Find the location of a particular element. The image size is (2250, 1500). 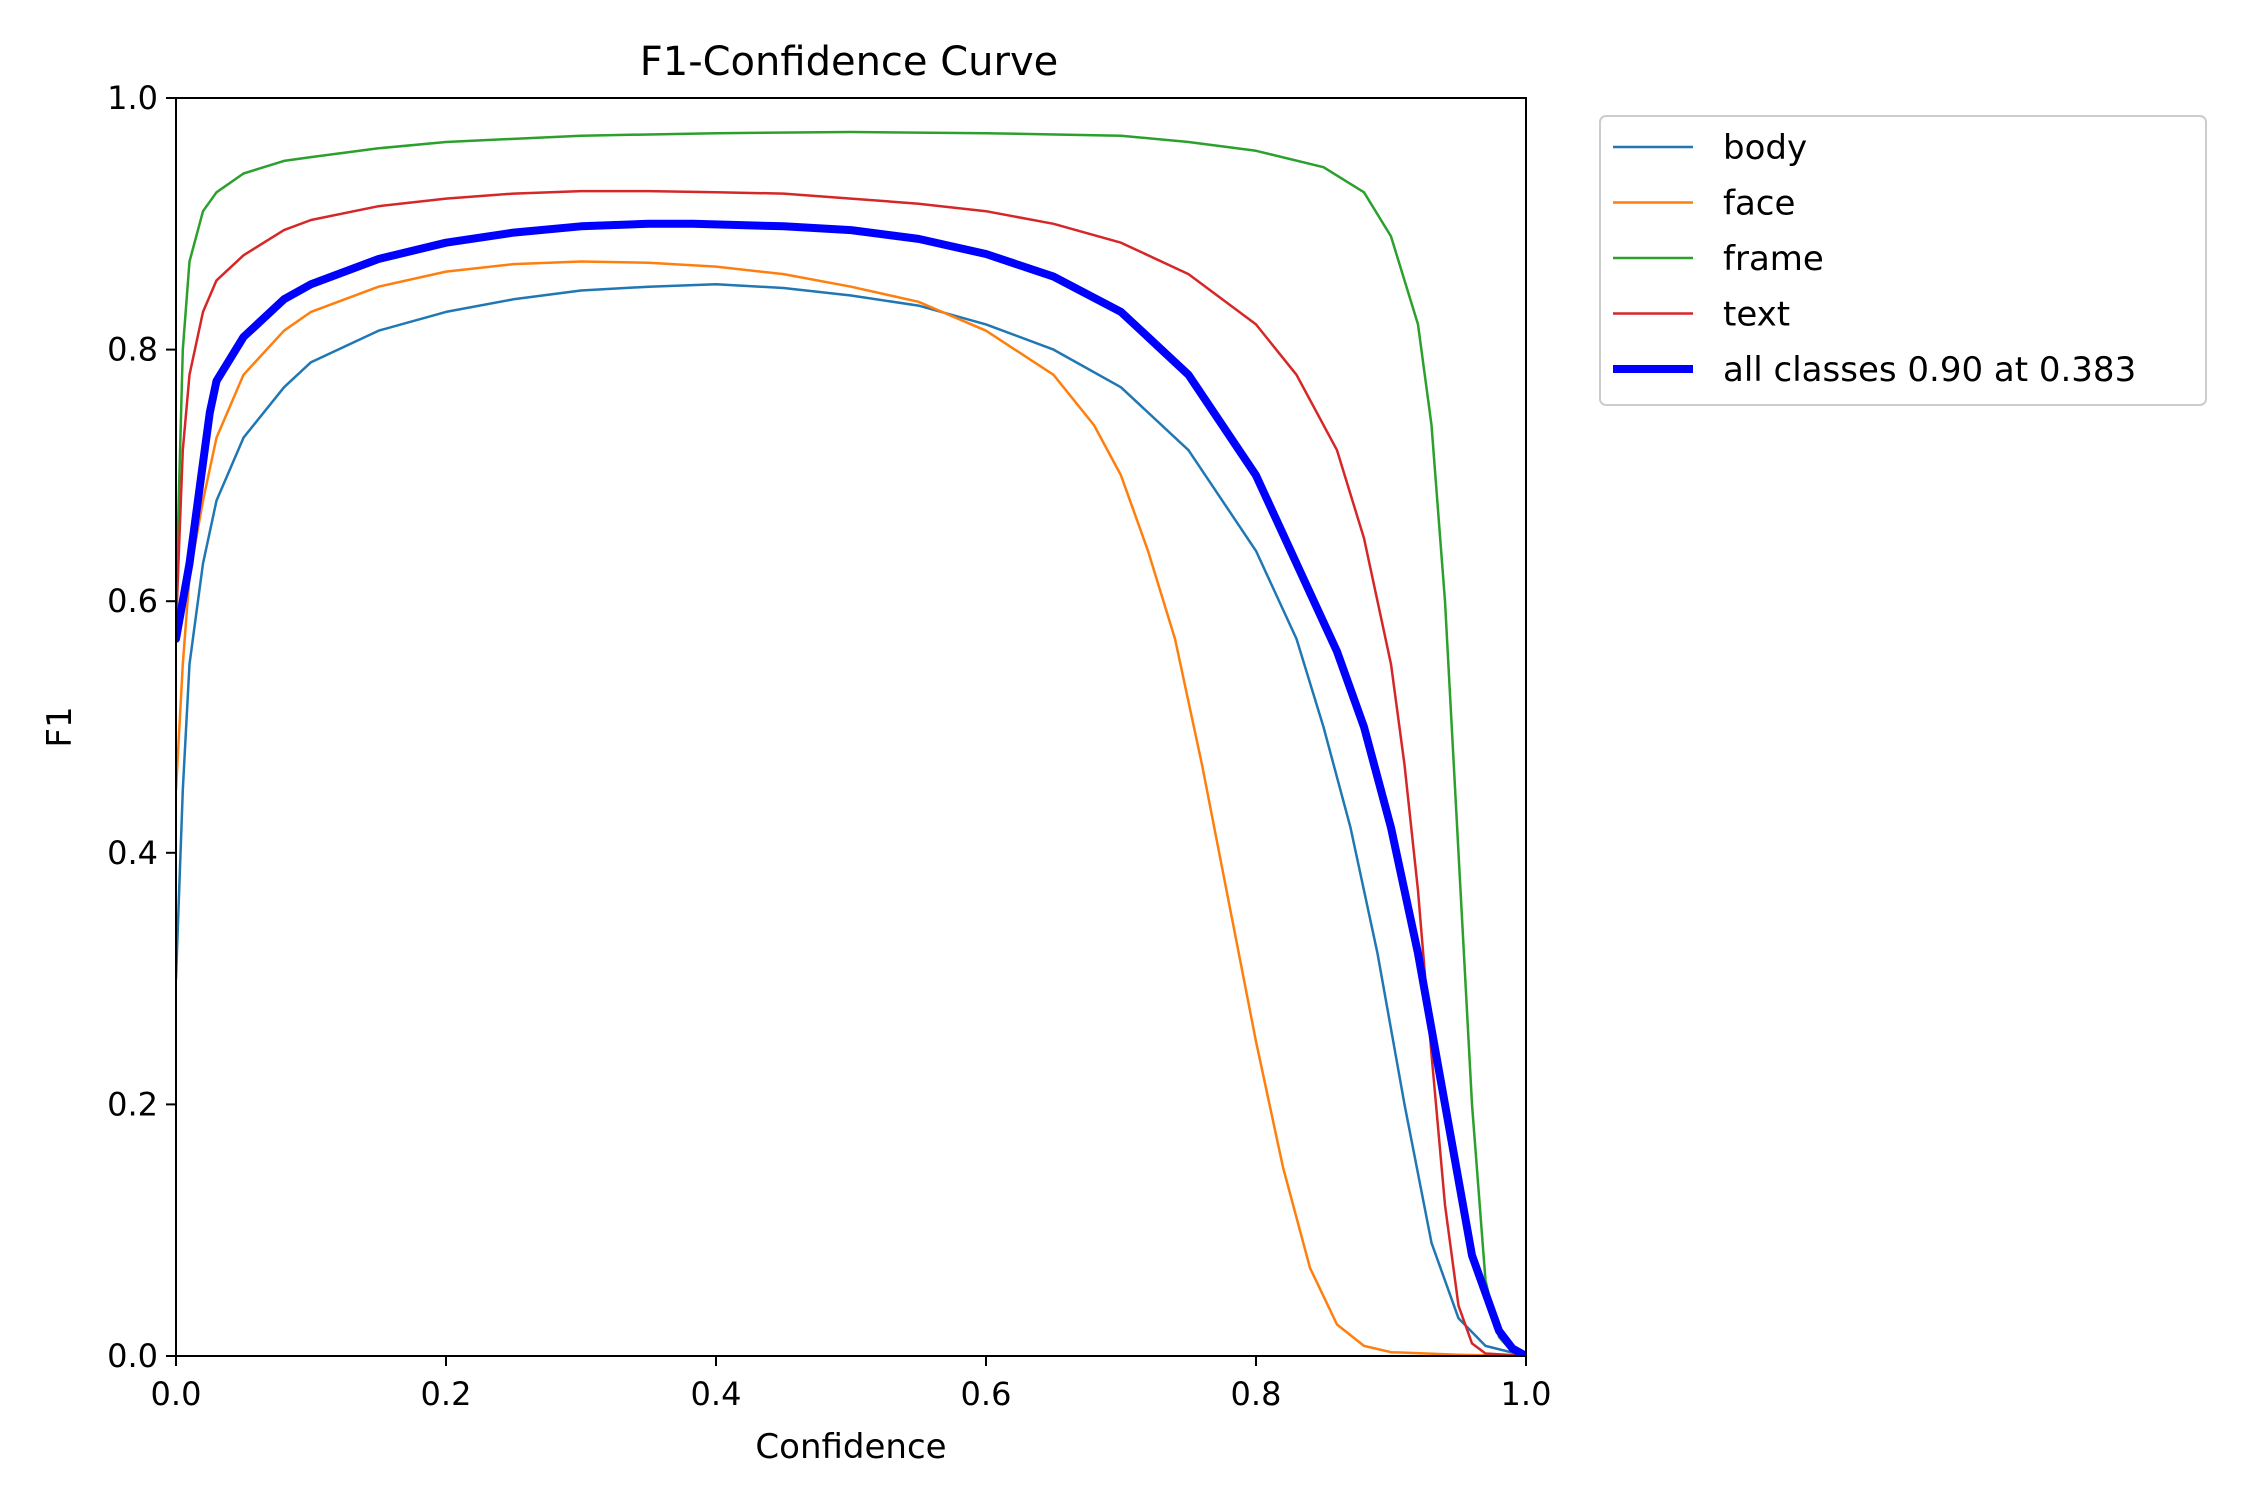

x-axis-label: Confidence is located at coordinates (850, 1447).